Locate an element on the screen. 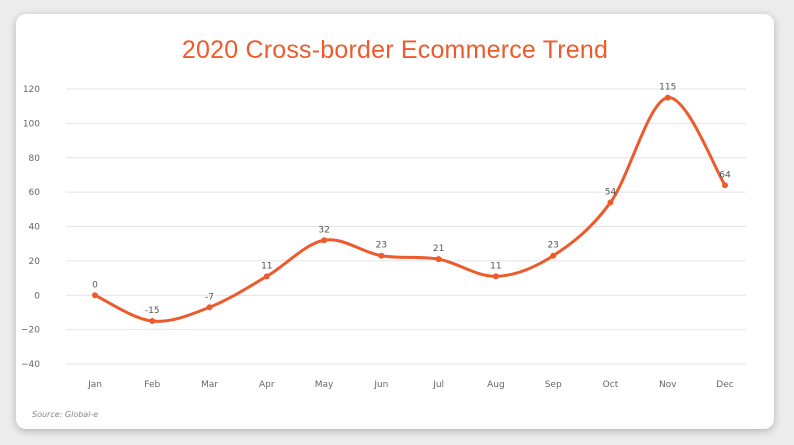  data-label: 54 is located at coordinates (611, 192).